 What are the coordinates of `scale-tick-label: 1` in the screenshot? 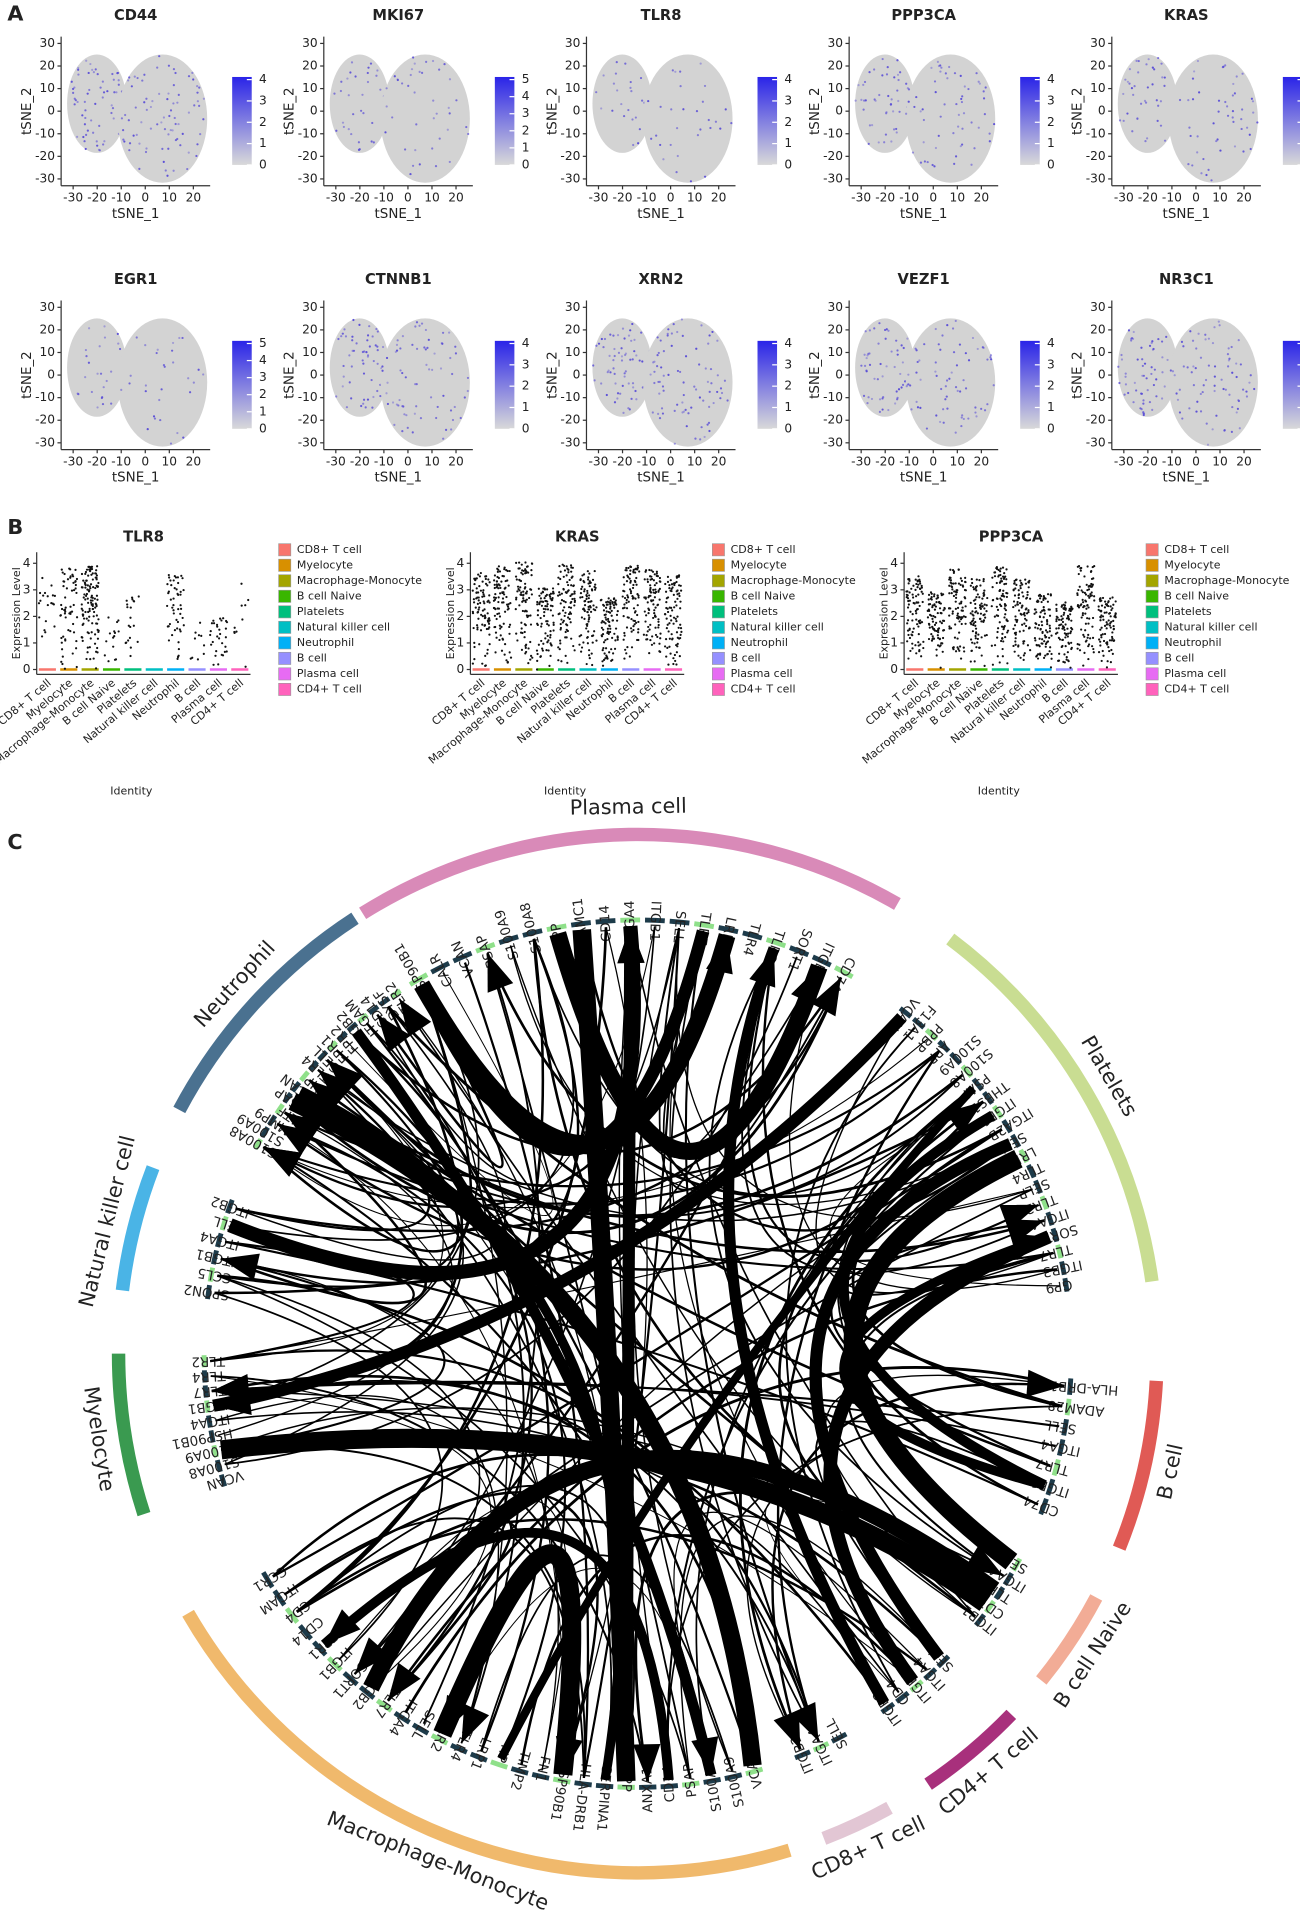 It's located at (263, 411).